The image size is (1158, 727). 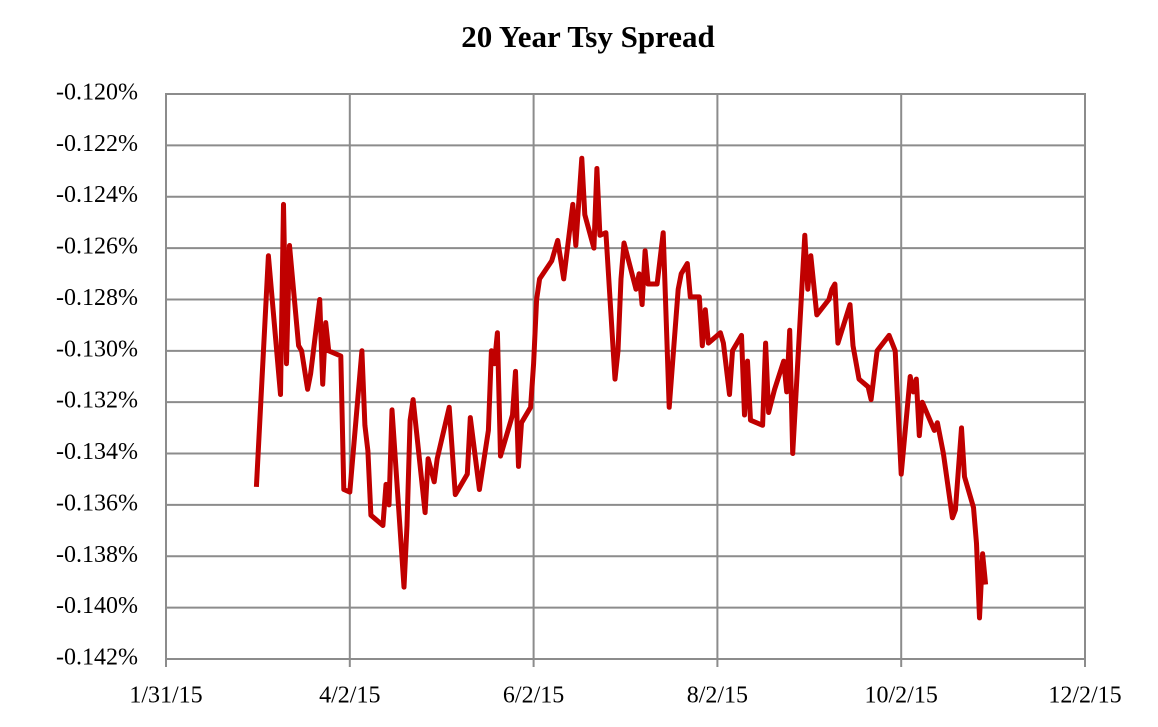 I want to click on x-tick-label: 4/2/15, so click(x=349, y=696).